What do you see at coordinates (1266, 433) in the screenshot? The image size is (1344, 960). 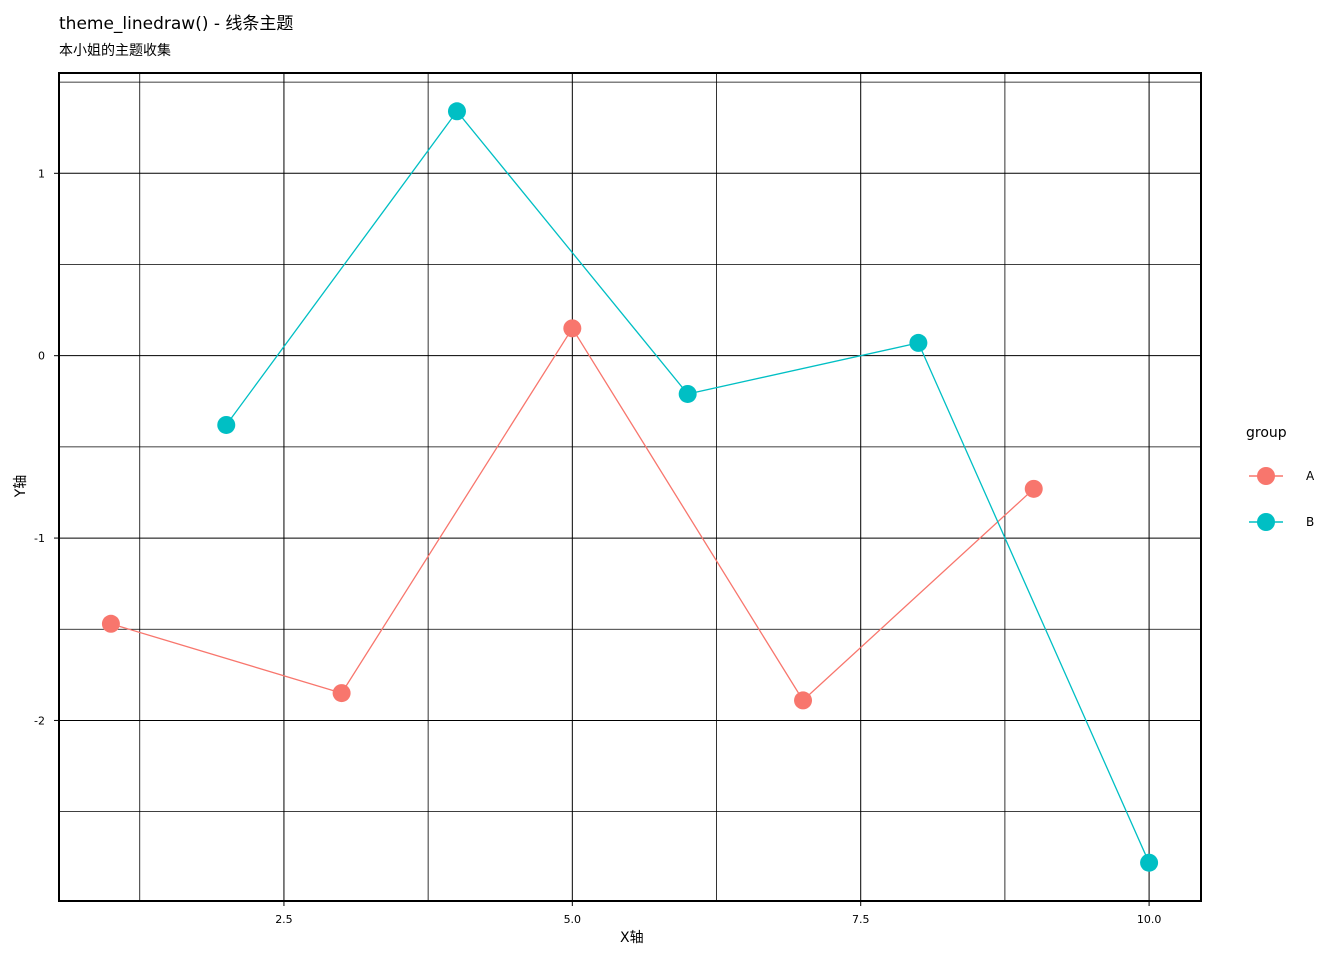 I see `legend-title: group` at bounding box center [1266, 433].